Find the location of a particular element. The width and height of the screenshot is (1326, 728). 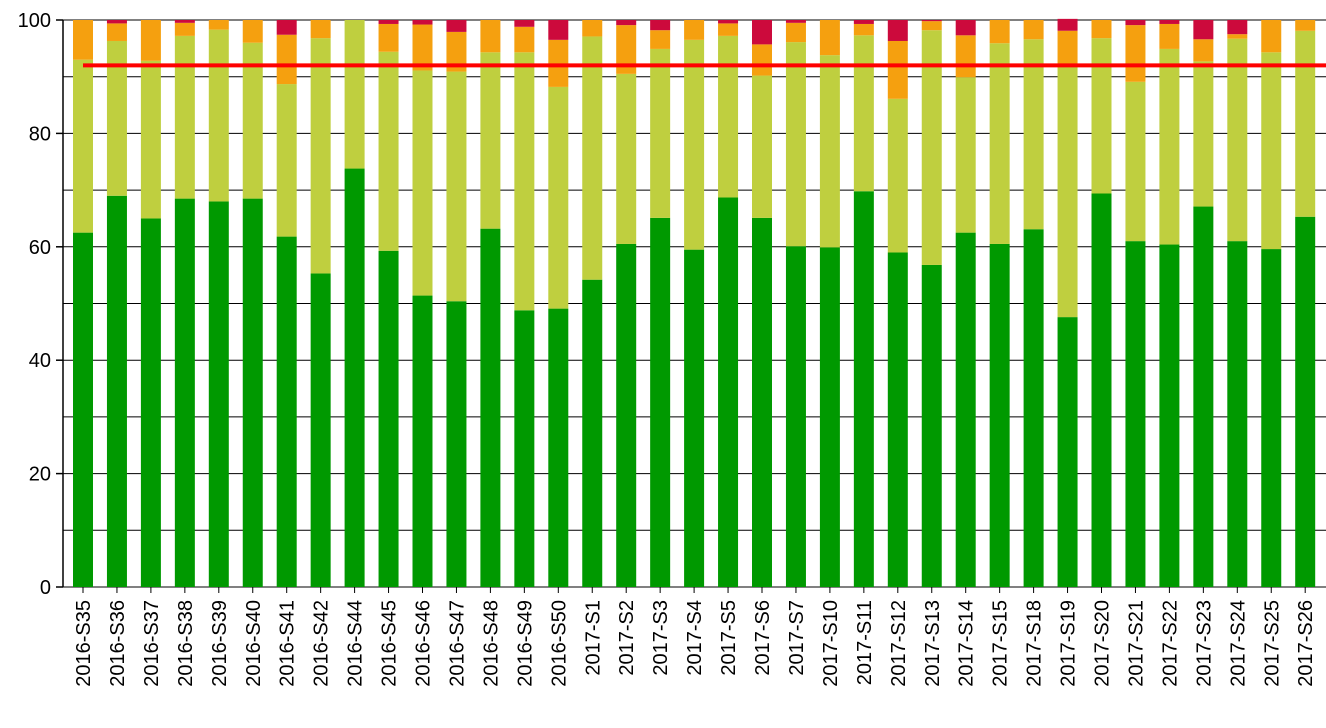

x-category-label: 2017-S11 is located at coordinates (865, 642).